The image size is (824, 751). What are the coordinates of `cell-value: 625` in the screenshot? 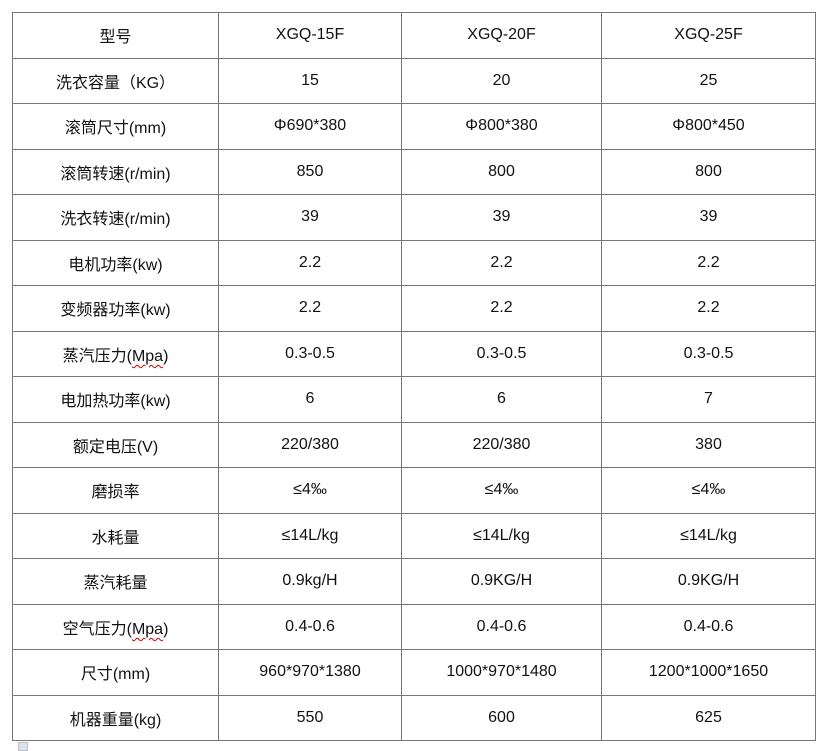 It's located at (708, 717).